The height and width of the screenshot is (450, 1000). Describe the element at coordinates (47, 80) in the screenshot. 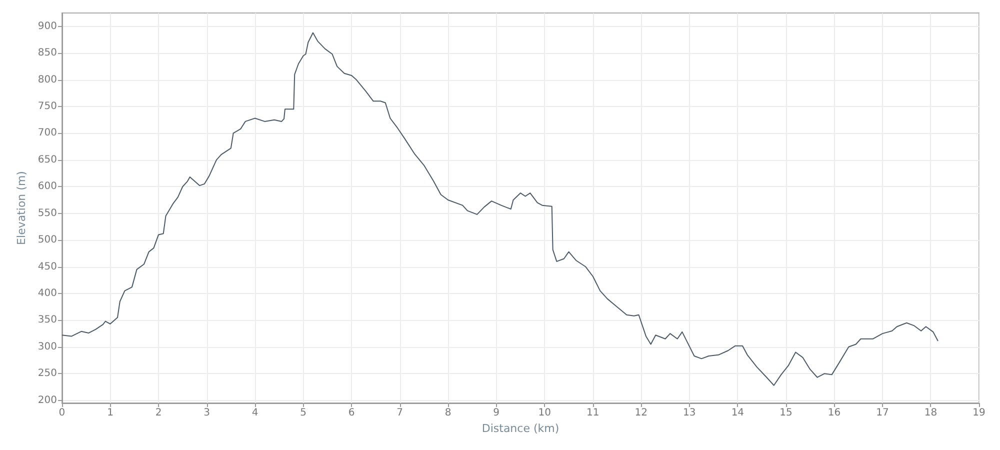

I see `y-tick-label: 800` at that location.